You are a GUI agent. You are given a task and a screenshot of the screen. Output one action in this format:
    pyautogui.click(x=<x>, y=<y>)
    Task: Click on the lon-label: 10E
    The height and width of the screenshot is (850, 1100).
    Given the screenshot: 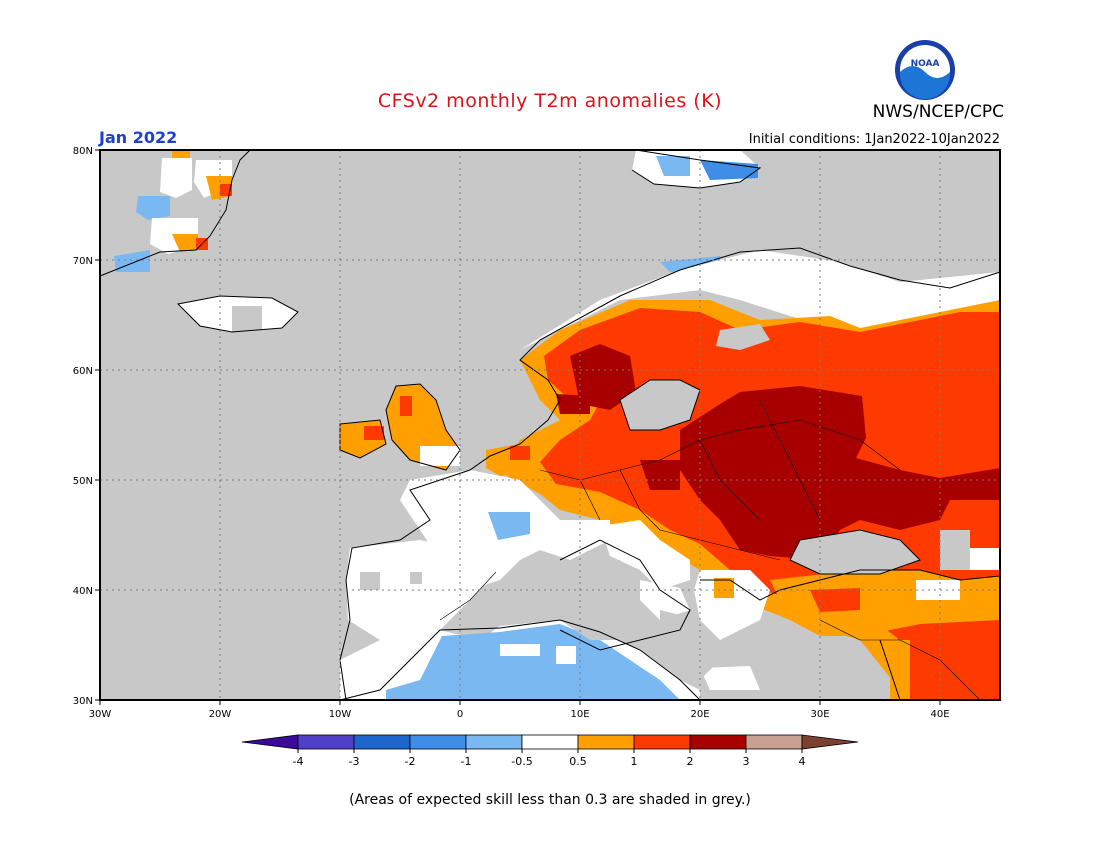 What is the action you would take?
    pyautogui.click(x=579, y=714)
    